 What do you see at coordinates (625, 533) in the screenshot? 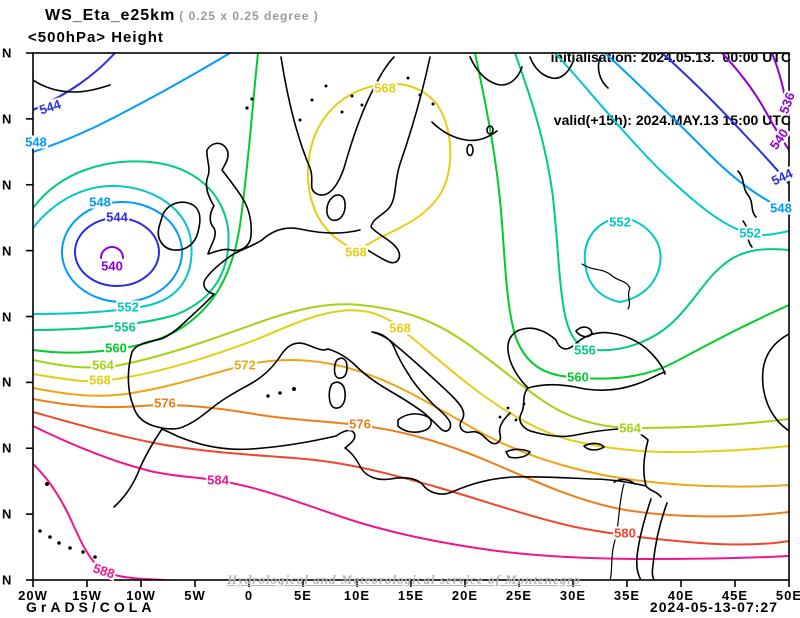
I see `contour-label-580: 580` at bounding box center [625, 533].